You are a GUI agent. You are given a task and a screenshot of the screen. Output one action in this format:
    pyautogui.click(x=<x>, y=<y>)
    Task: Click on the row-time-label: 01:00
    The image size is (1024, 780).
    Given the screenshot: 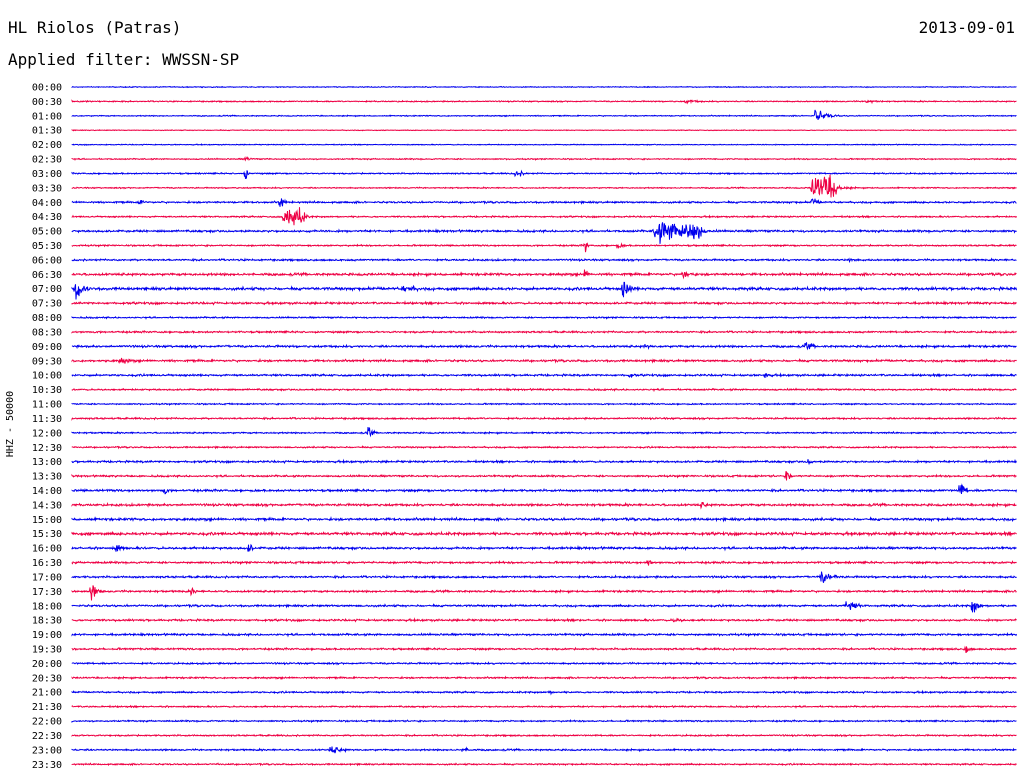 What is the action you would take?
    pyautogui.click(x=47, y=116)
    